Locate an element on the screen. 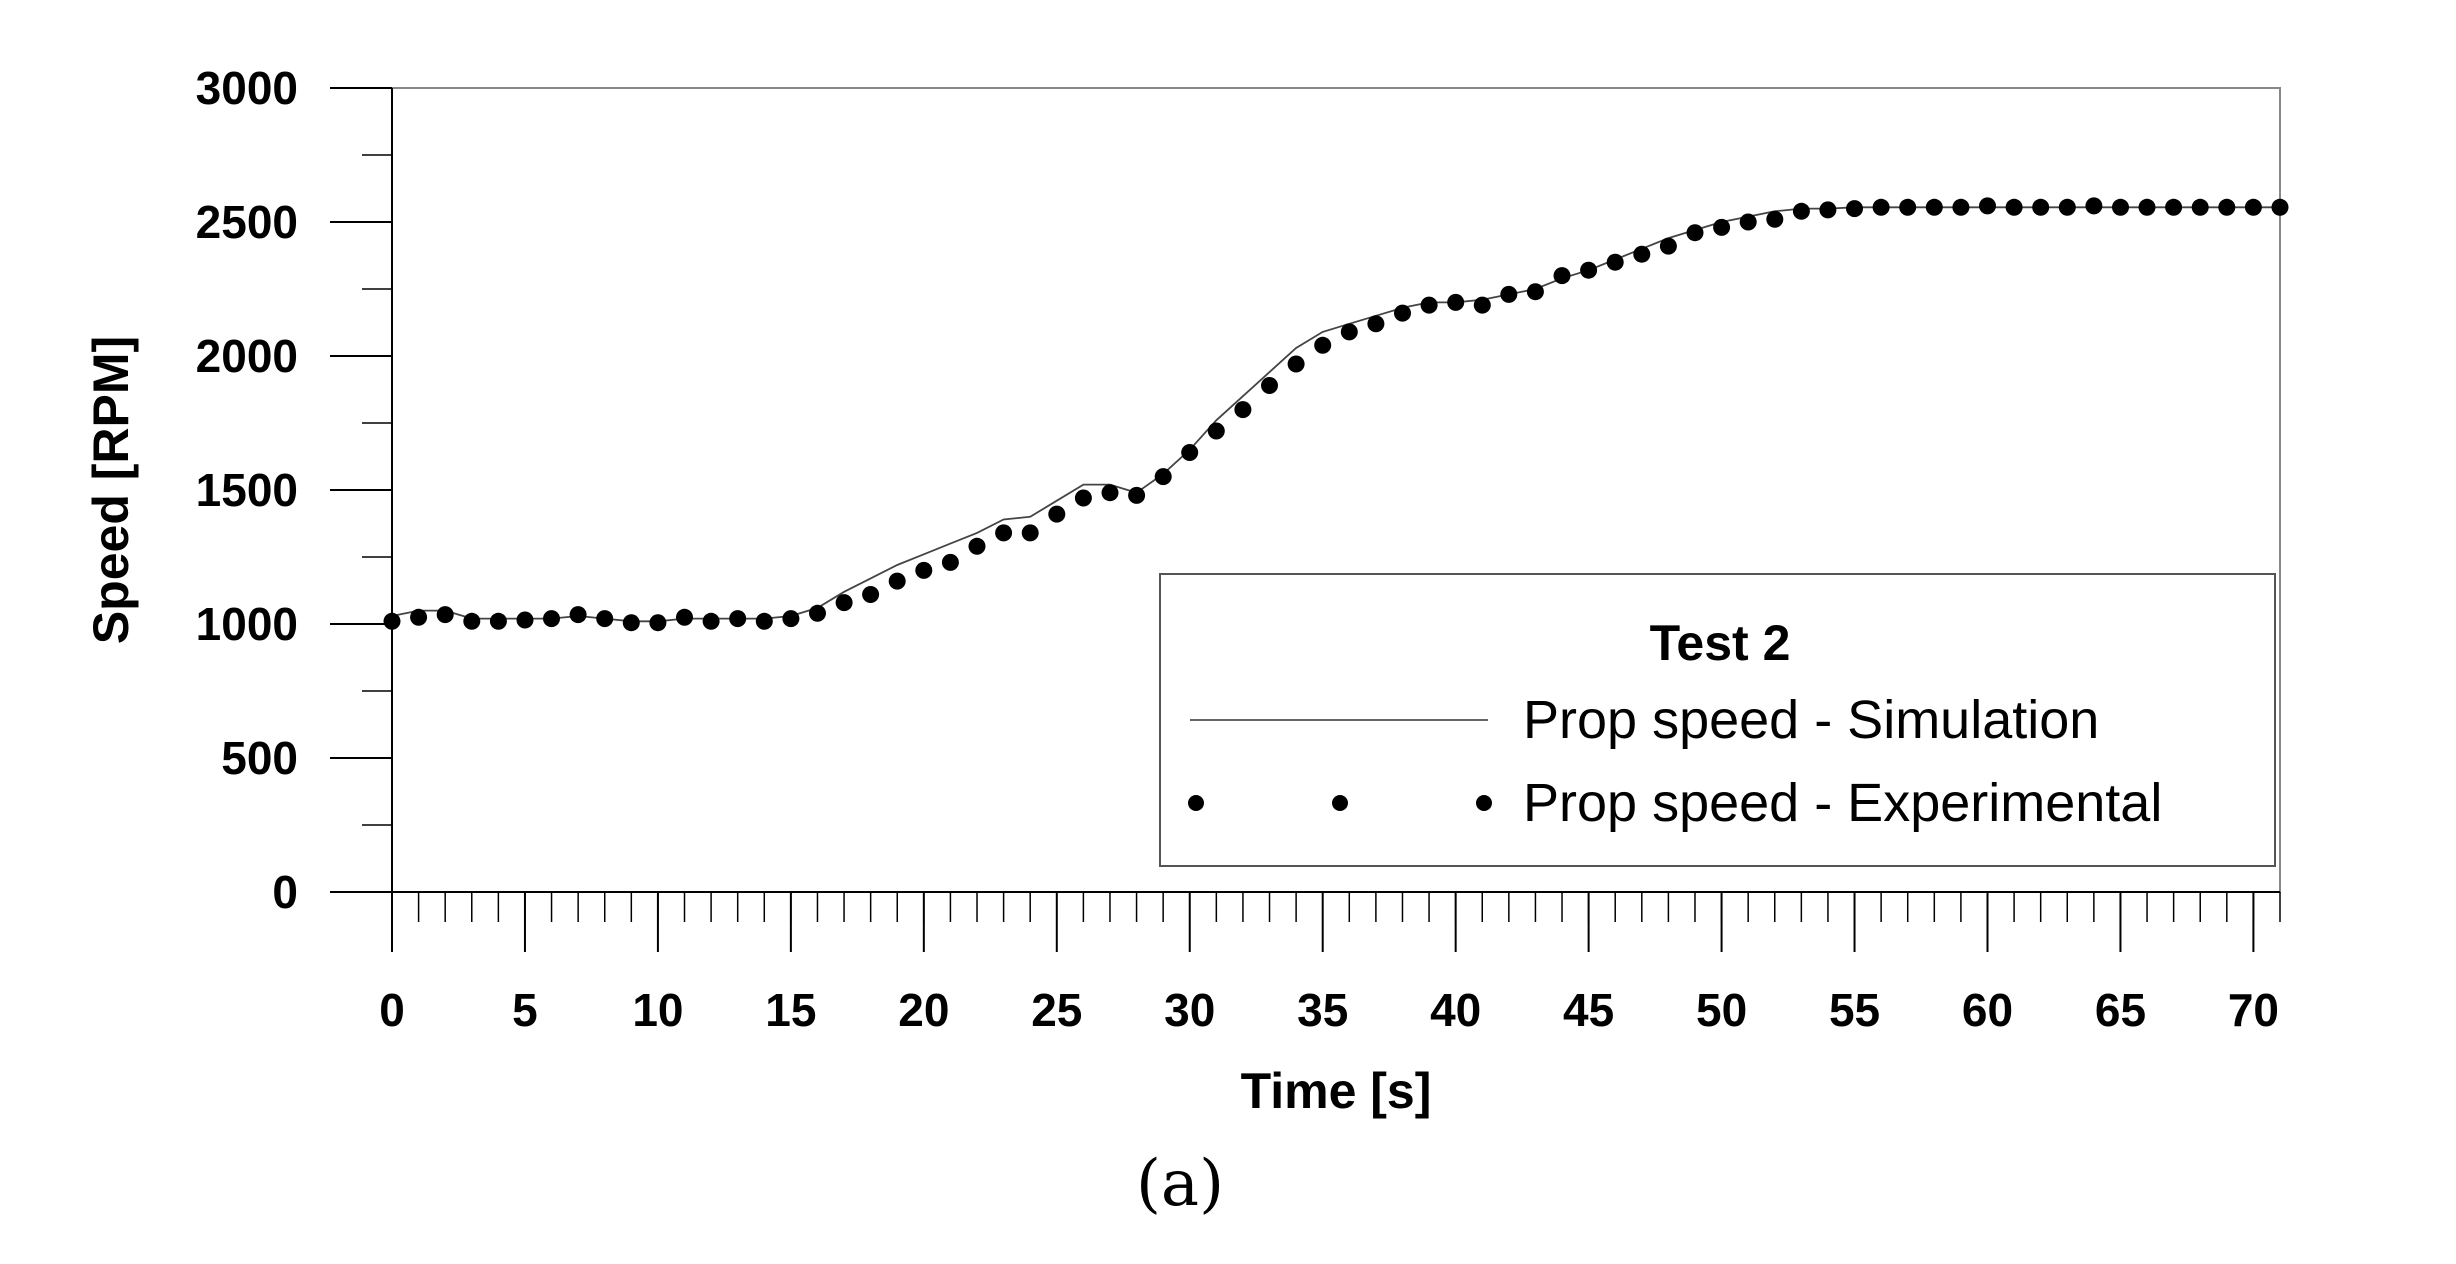 This screenshot has height=1264, width=2456. x-tick-label: 15 is located at coordinates (790, 1010).